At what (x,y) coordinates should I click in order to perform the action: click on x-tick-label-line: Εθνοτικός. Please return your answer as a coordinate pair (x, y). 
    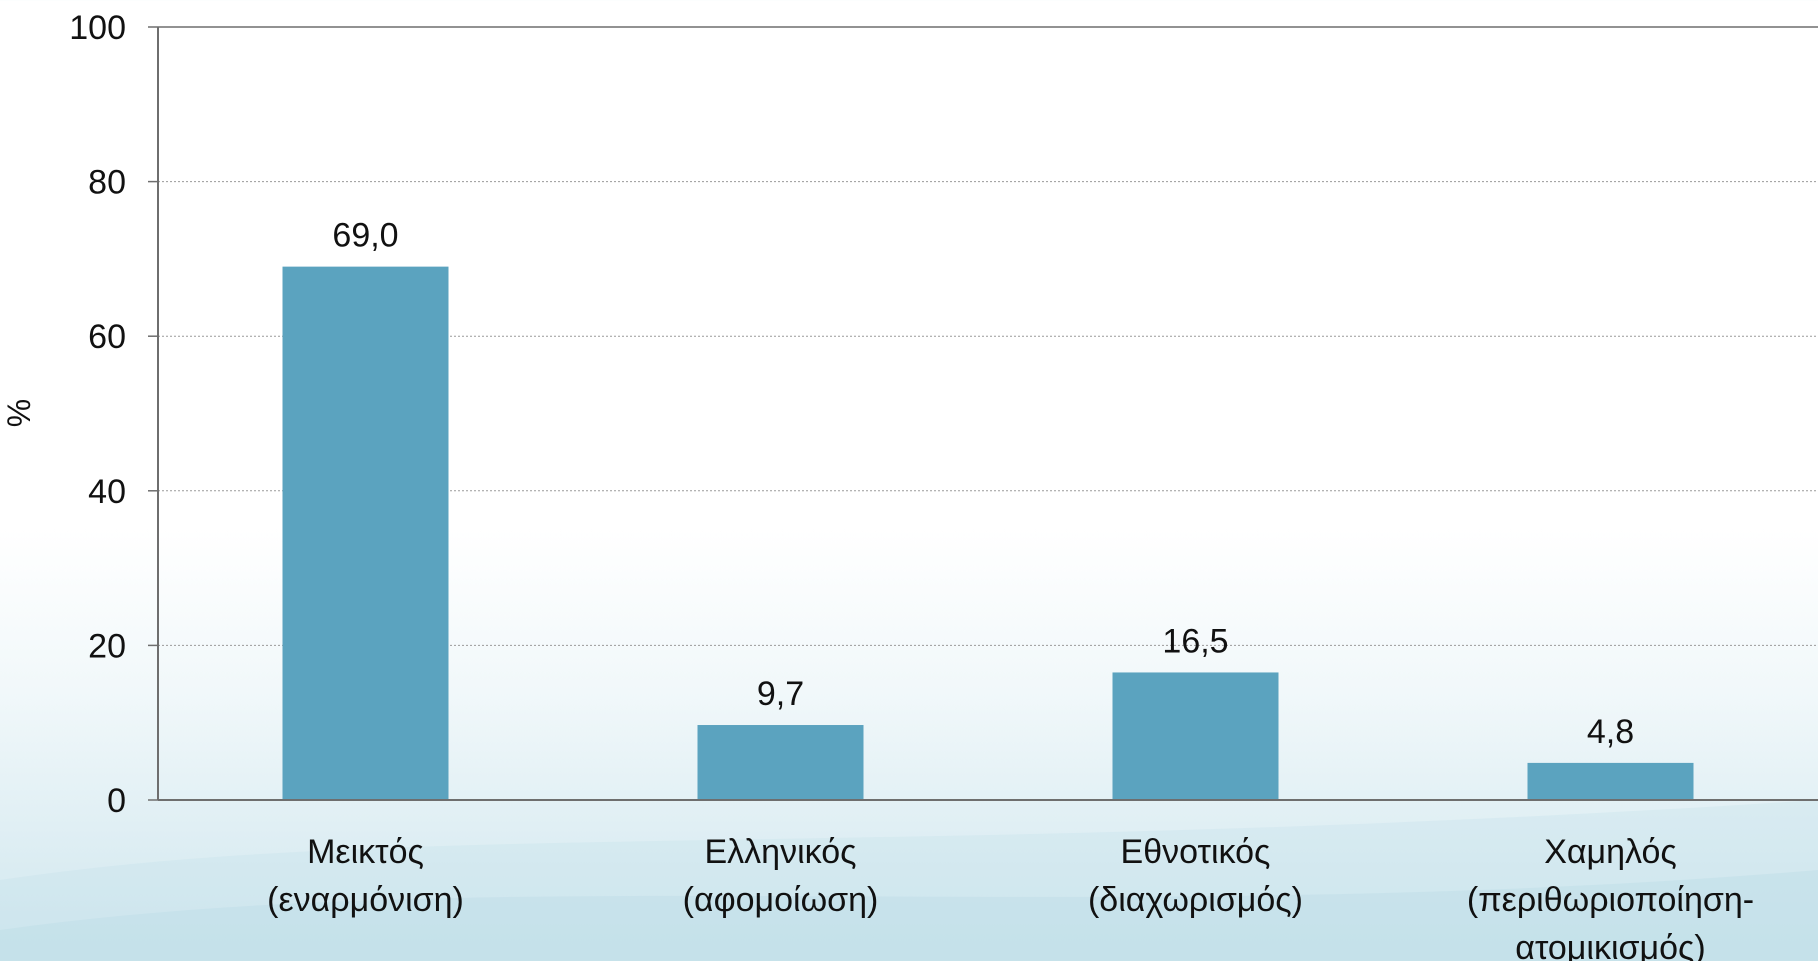
    Looking at the image, I should click on (1196, 852).